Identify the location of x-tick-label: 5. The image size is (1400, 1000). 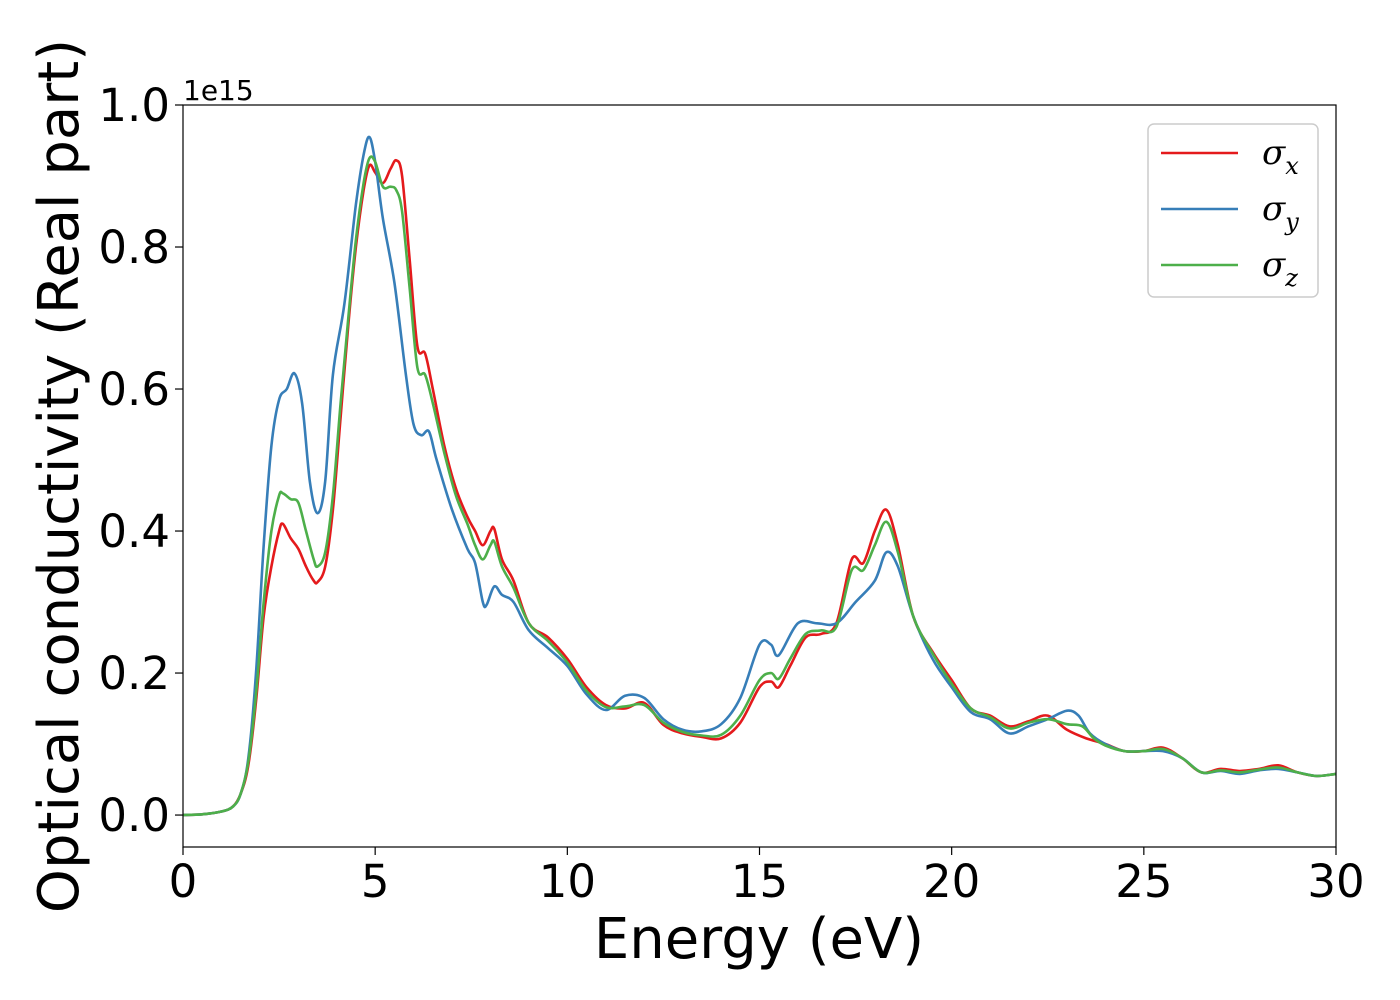
(375, 881).